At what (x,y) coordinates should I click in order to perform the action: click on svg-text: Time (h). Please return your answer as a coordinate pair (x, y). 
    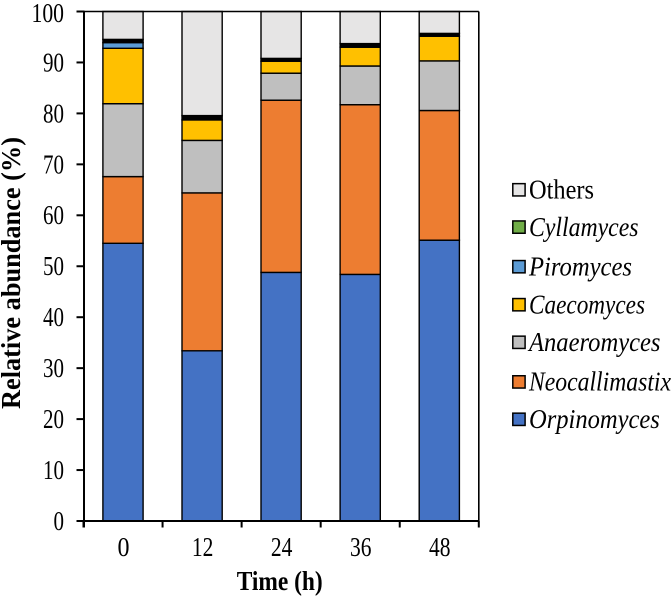
    Looking at the image, I should click on (280, 581).